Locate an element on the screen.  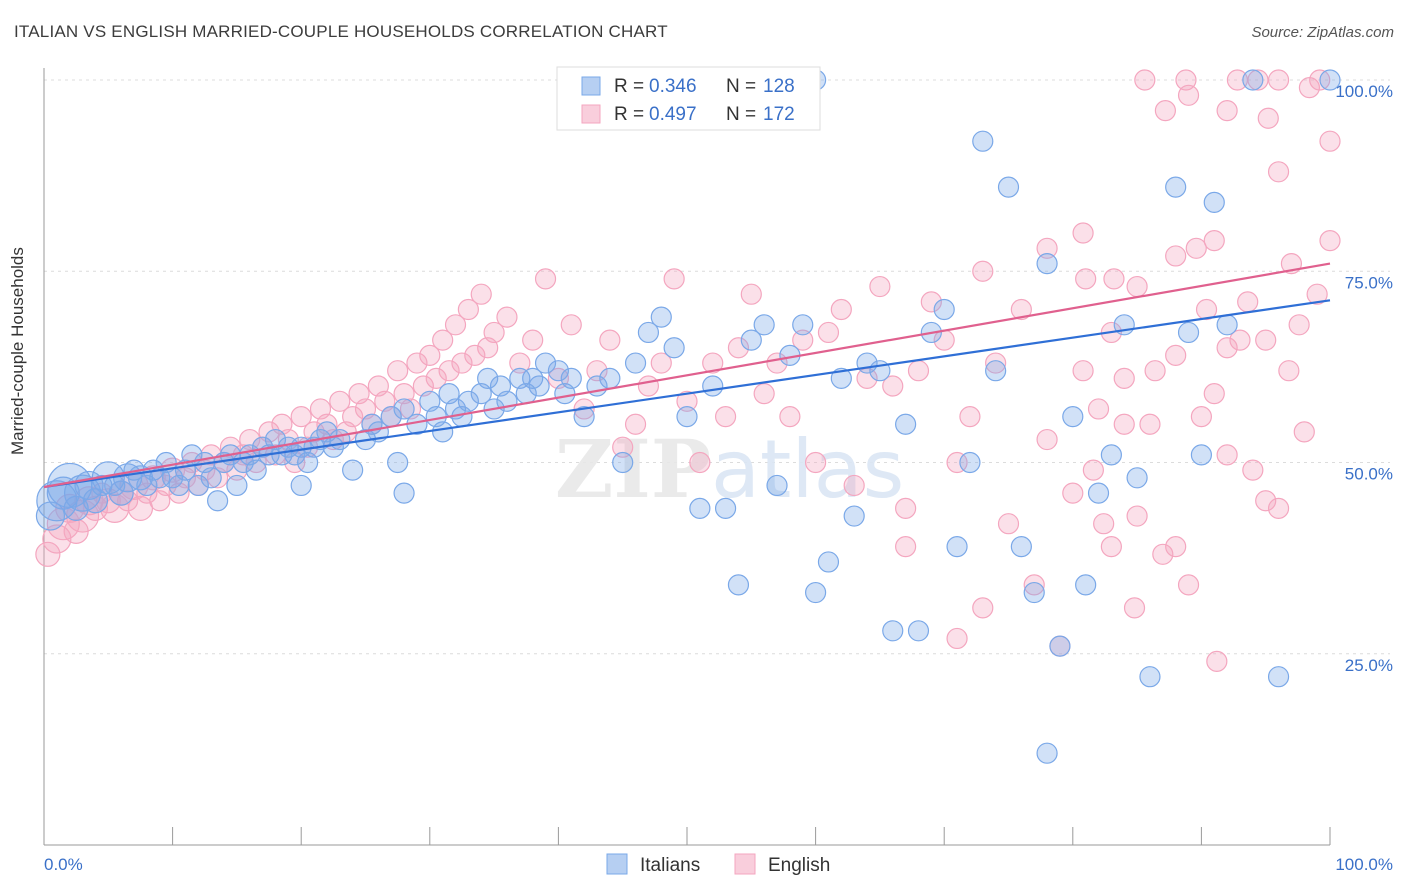
r-value: 0.346 is located at coordinates (673, 86).